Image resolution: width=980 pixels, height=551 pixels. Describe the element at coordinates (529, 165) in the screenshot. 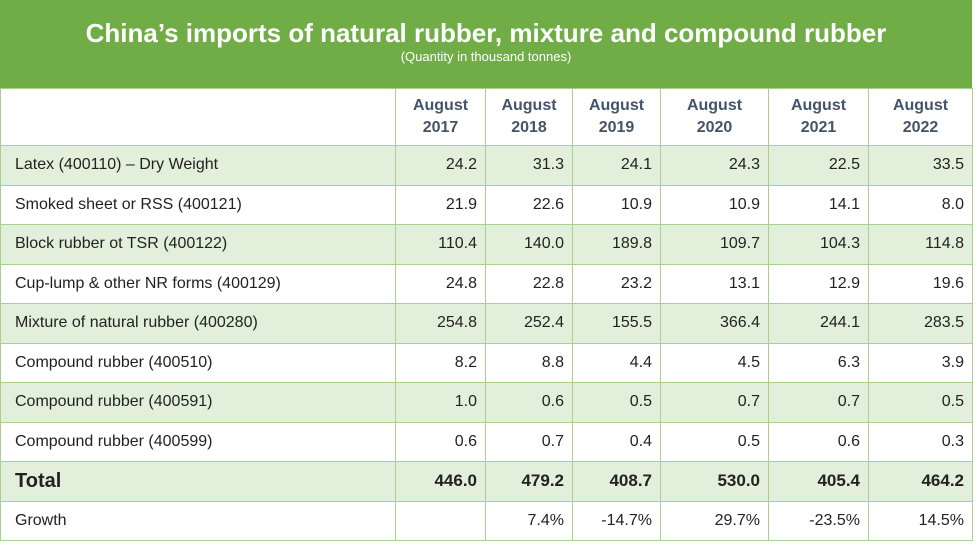

I see `value-cell: 31.3` at that location.